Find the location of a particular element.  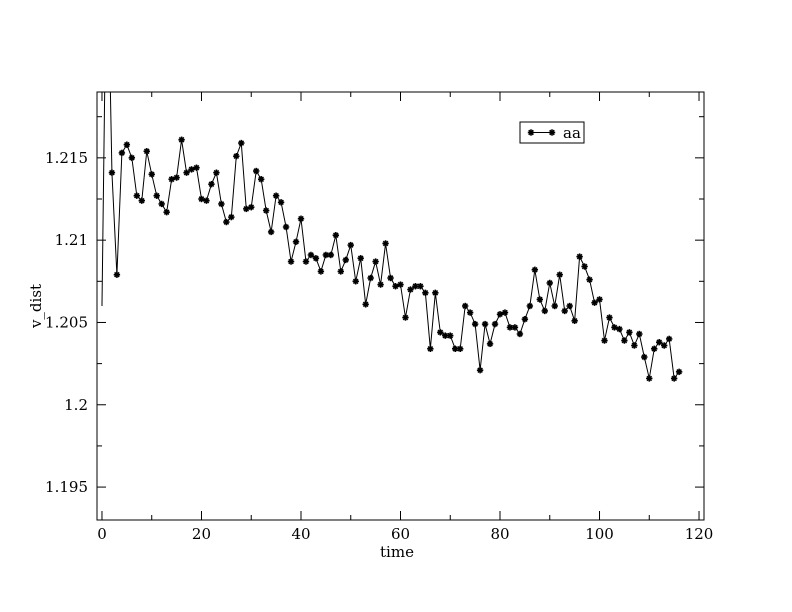

y-tick-label: 1.195 is located at coordinates (66, 487).